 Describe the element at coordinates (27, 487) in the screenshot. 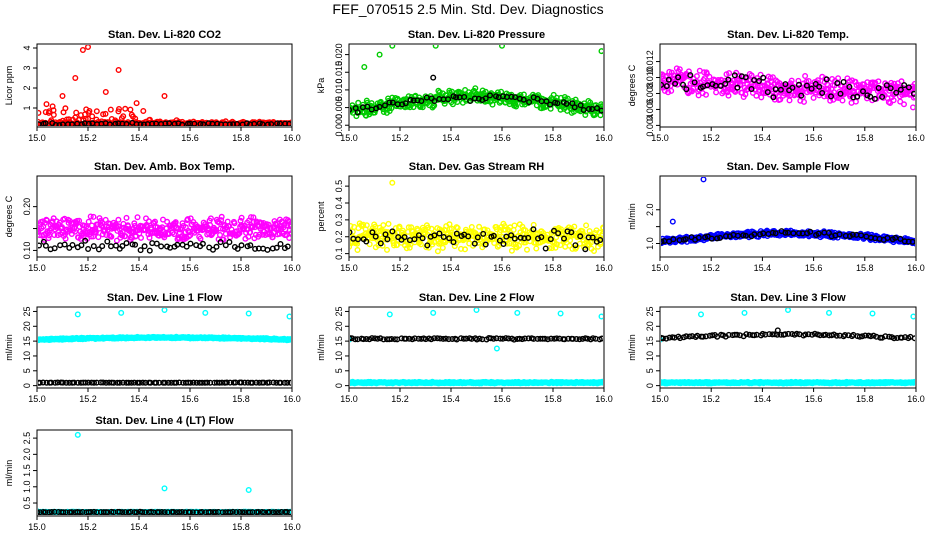

I see `y-tick-label: 1.0` at that location.